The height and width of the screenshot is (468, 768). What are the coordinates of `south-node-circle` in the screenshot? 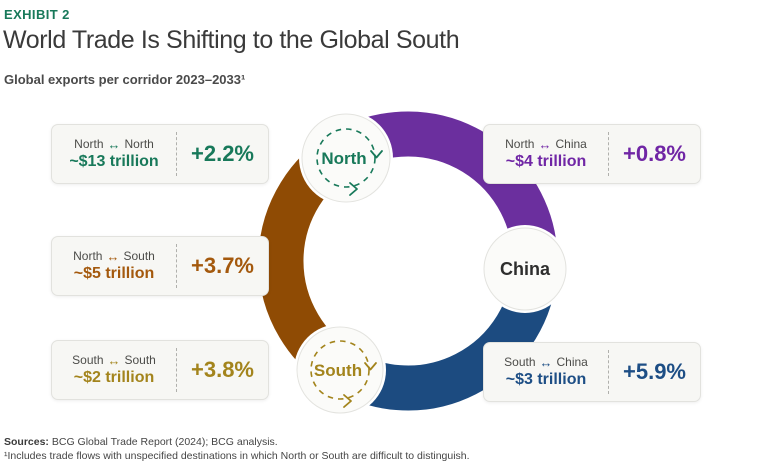 It's located at (340, 370).